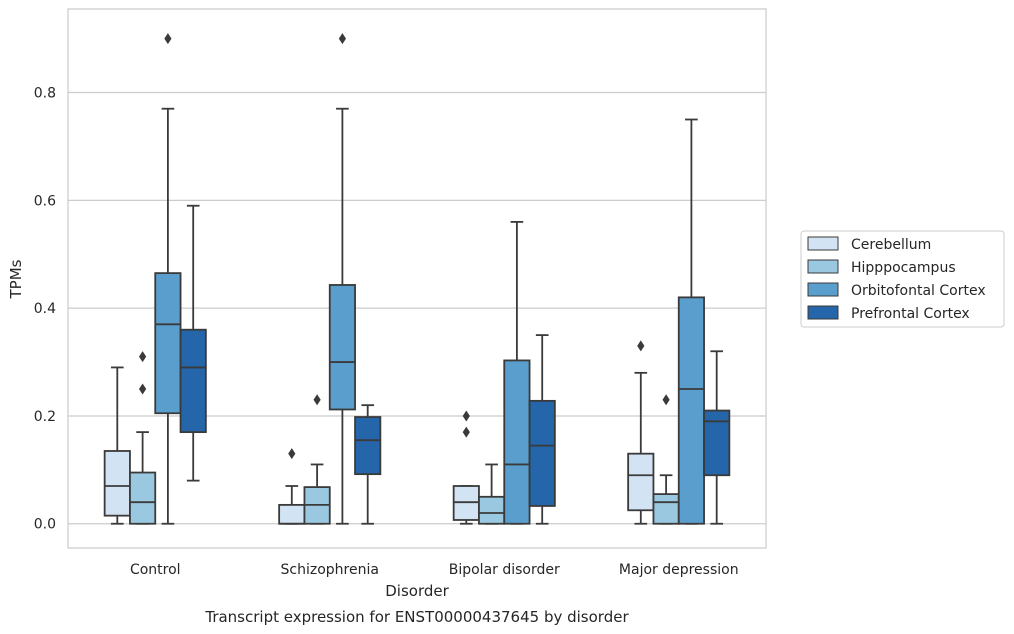 The image size is (1014, 634). Describe the element at coordinates (45, 525) in the screenshot. I see `y-tick-label: 0.0` at that location.